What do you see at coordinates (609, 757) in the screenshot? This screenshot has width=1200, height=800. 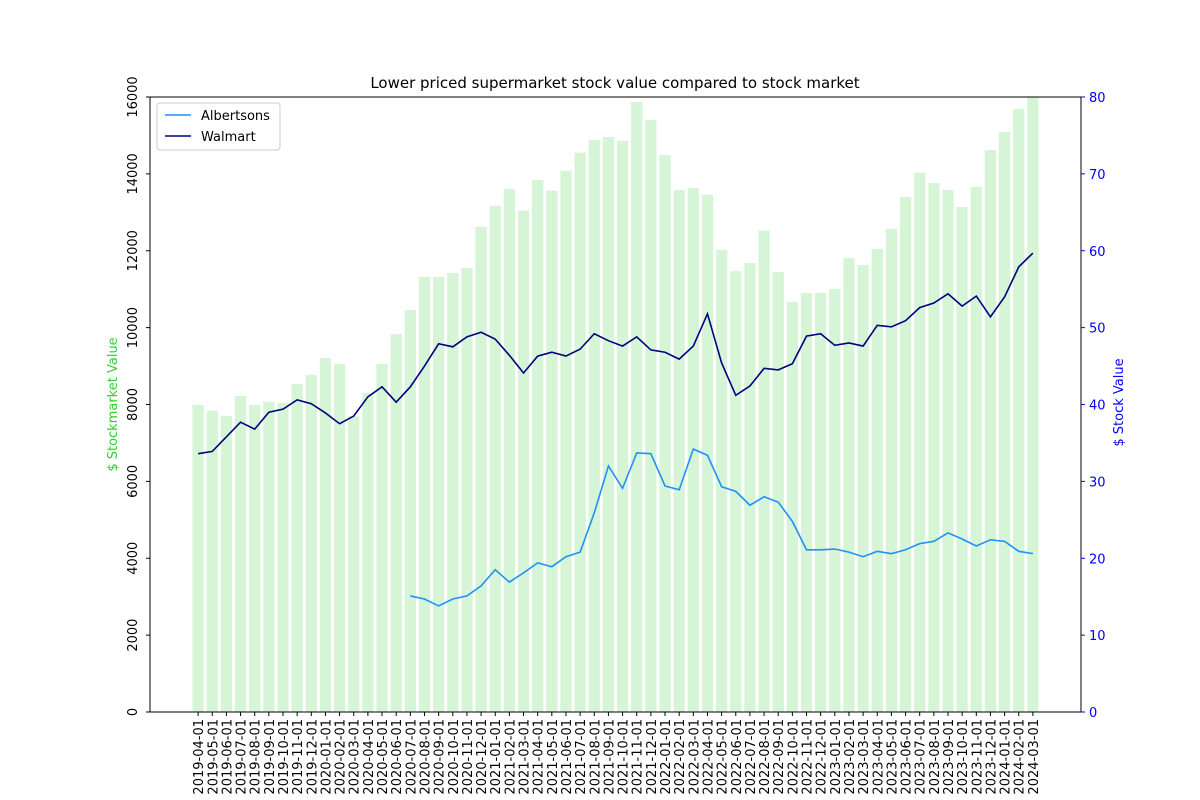 I see `x-tick-label: 2021-09-01` at bounding box center [609, 757].